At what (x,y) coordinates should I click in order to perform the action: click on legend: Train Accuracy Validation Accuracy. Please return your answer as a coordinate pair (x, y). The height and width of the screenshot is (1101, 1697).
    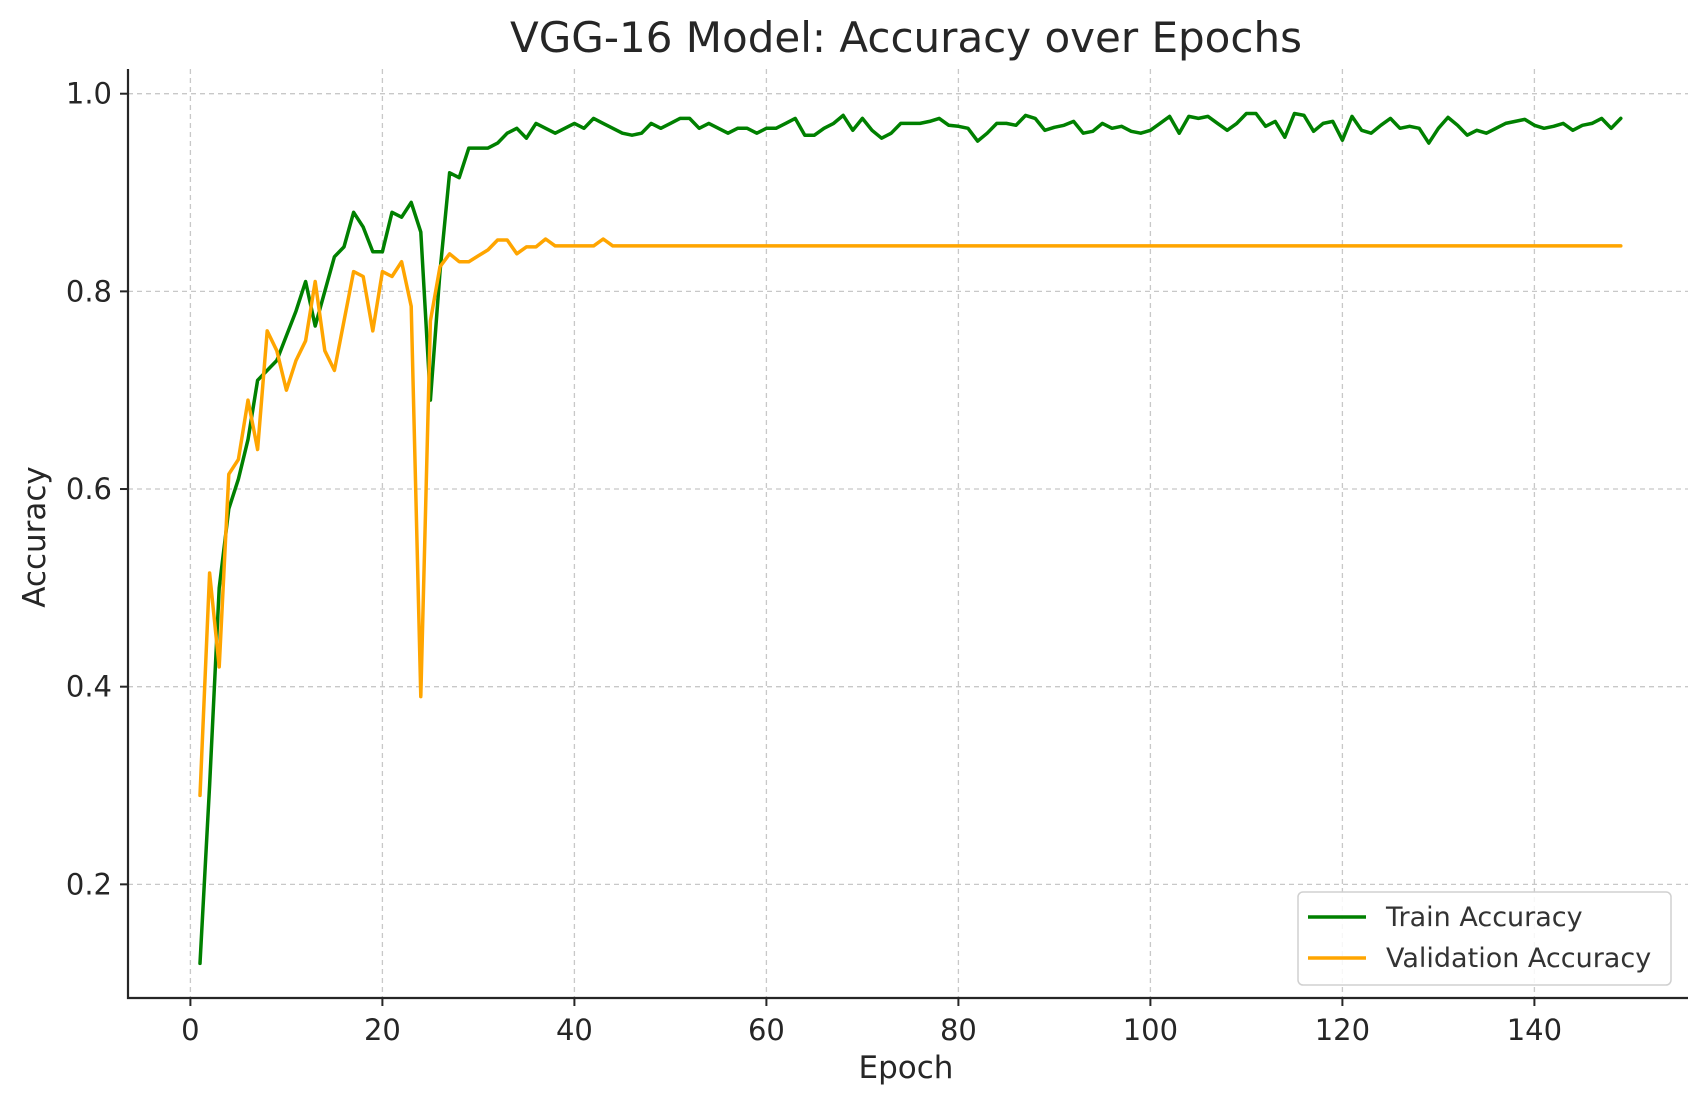
    Looking at the image, I should click on (1484, 938).